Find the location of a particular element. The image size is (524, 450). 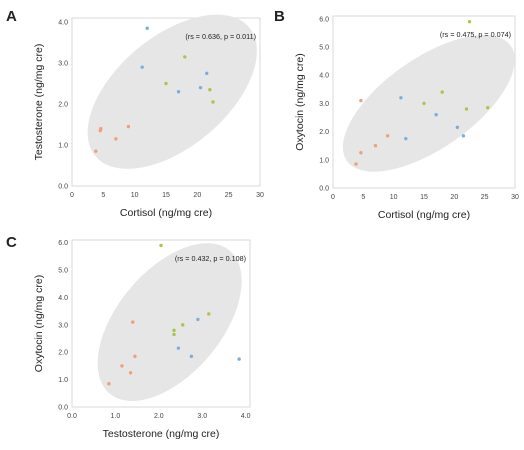

chart-c-x-tick-label: 0.0 is located at coordinates (72, 416).